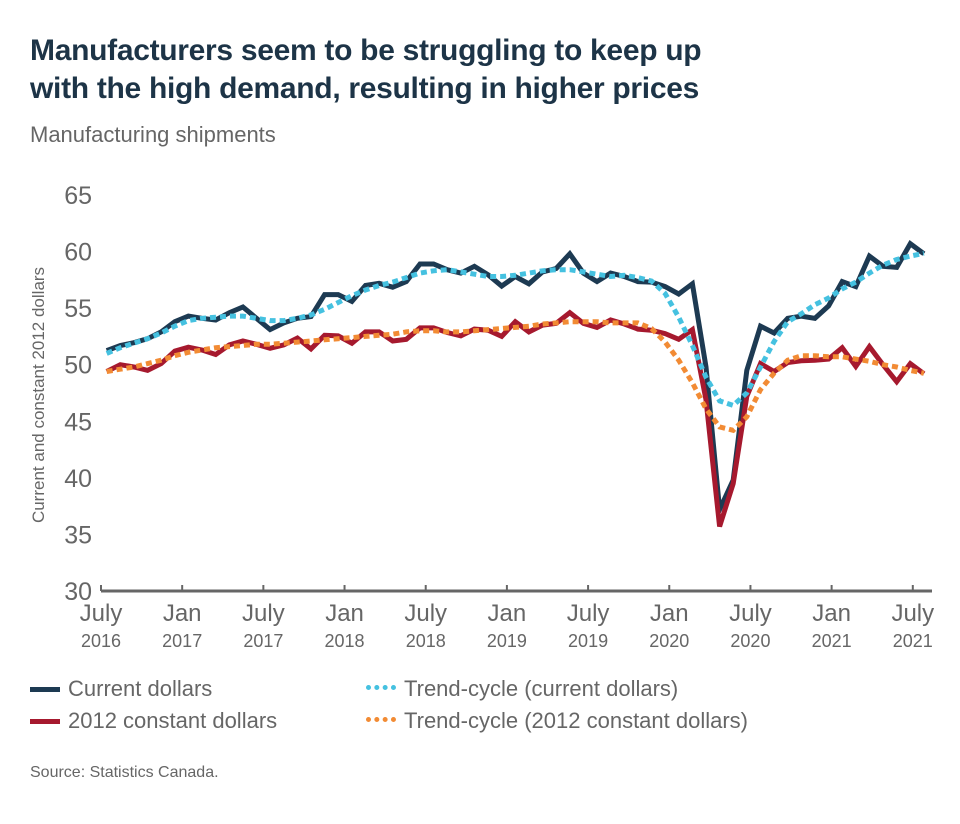 The image size is (960, 824). I want to click on legend-item-current: Current dollars, so click(121, 689).